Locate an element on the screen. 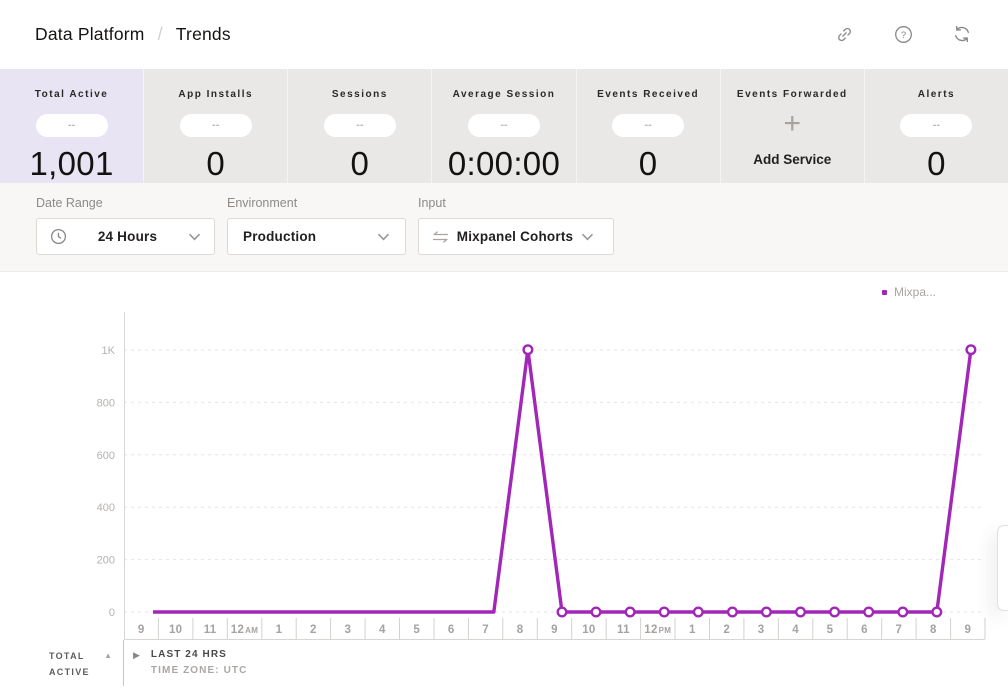 The image size is (1008, 696). svg-text: 0 is located at coordinates (112, 613).